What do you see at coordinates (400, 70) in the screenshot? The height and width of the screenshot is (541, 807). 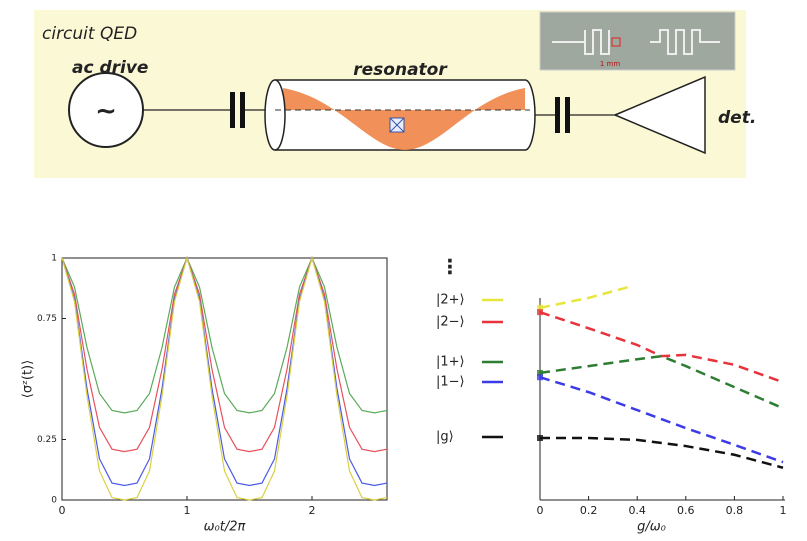 I see `resonator-label: resonator` at bounding box center [400, 70].